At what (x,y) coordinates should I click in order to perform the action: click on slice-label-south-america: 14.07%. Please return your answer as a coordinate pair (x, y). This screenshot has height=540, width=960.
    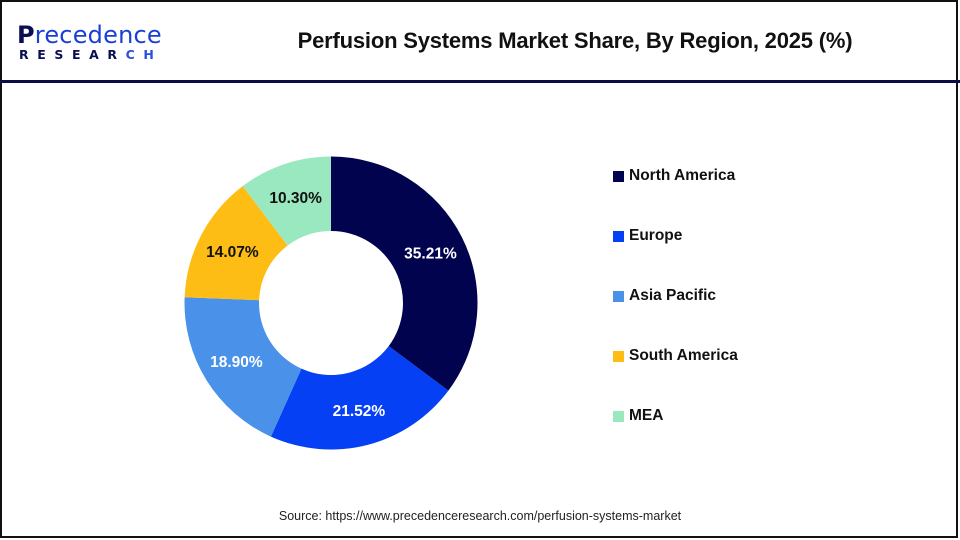
    Looking at the image, I should click on (232, 252).